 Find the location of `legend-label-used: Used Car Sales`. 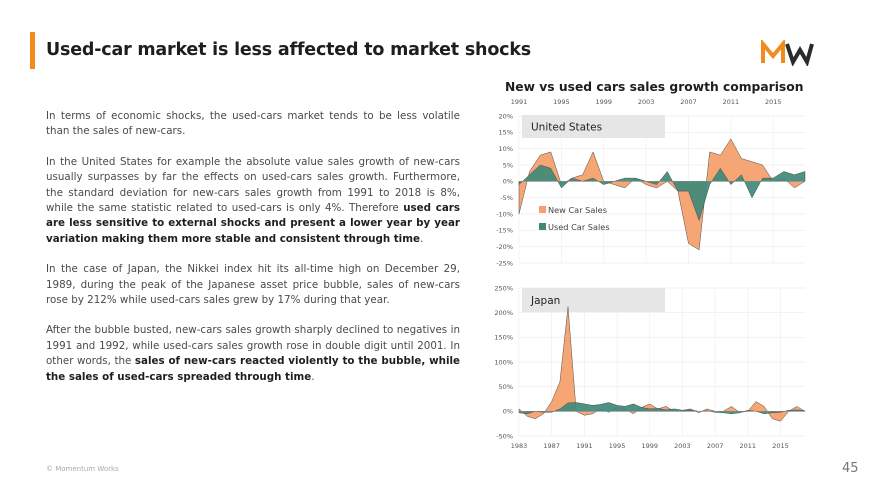

legend-label-used: Used Car Sales is located at coordinates (579, 227).